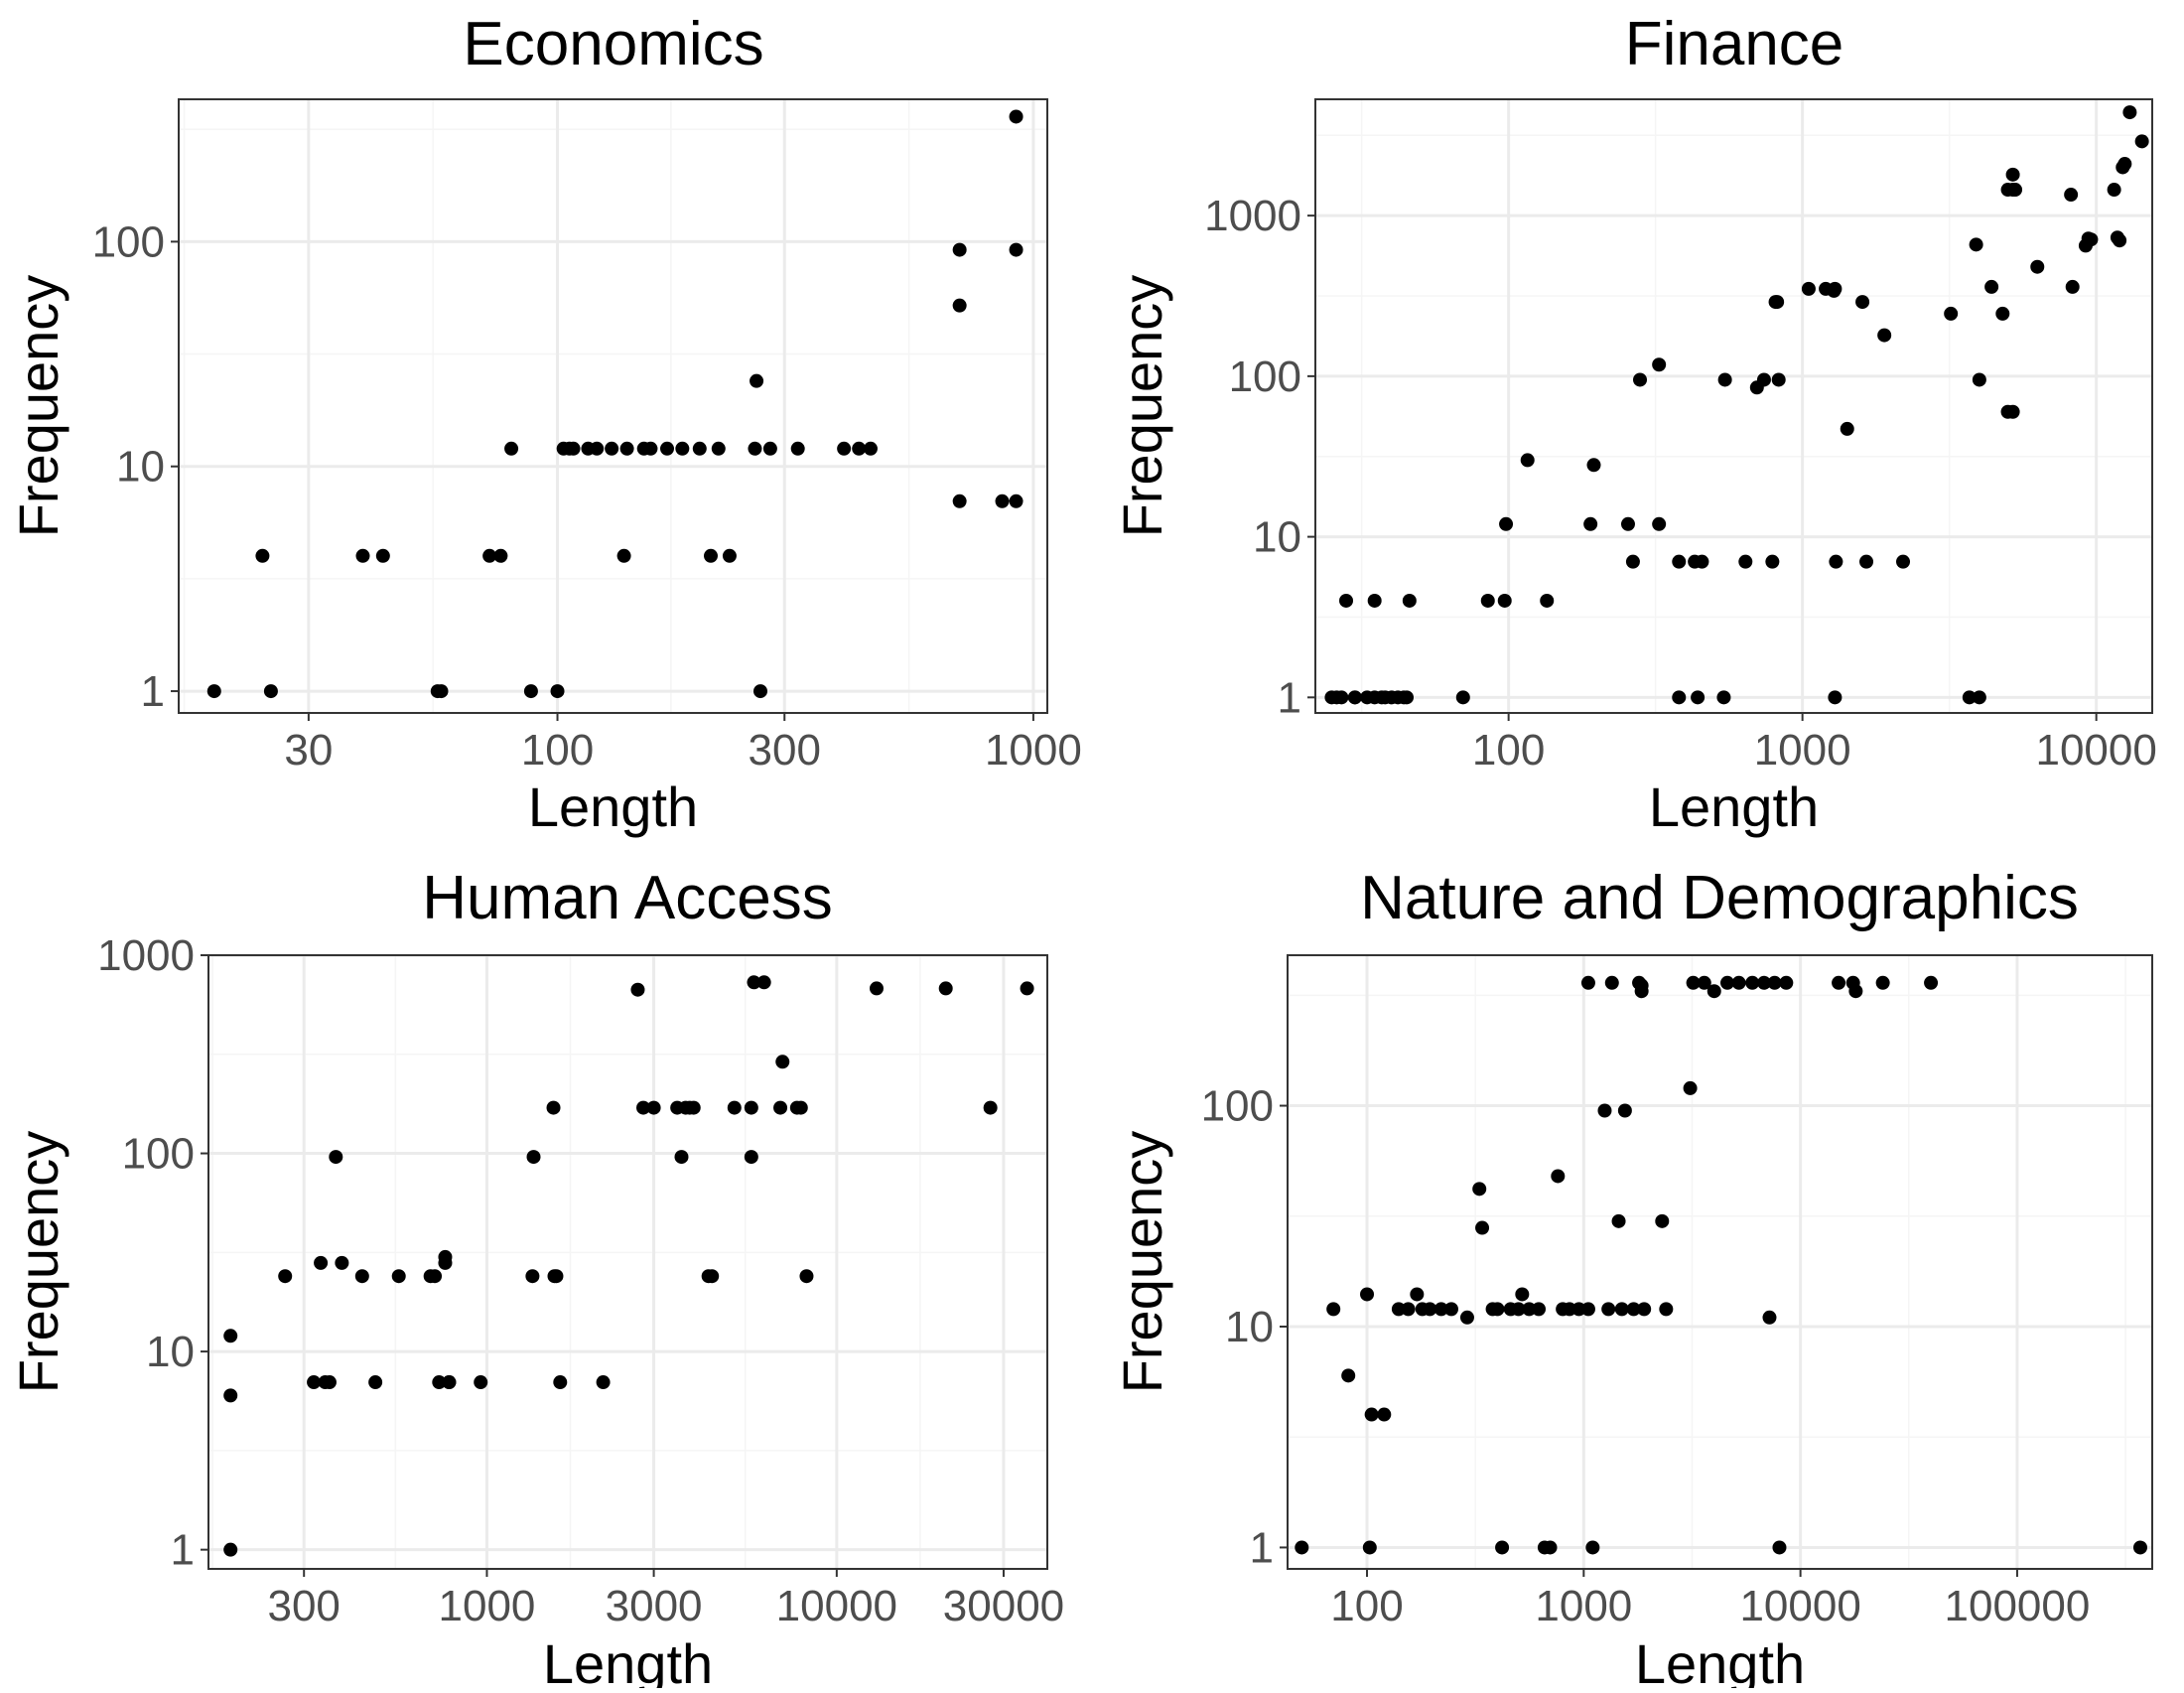 The height and width of the screenshot is (1693, 2184). What do you see at coordinates (1721, 1265) in the screenshot?
I see `data-points` at bounding box center [1721, 1265].